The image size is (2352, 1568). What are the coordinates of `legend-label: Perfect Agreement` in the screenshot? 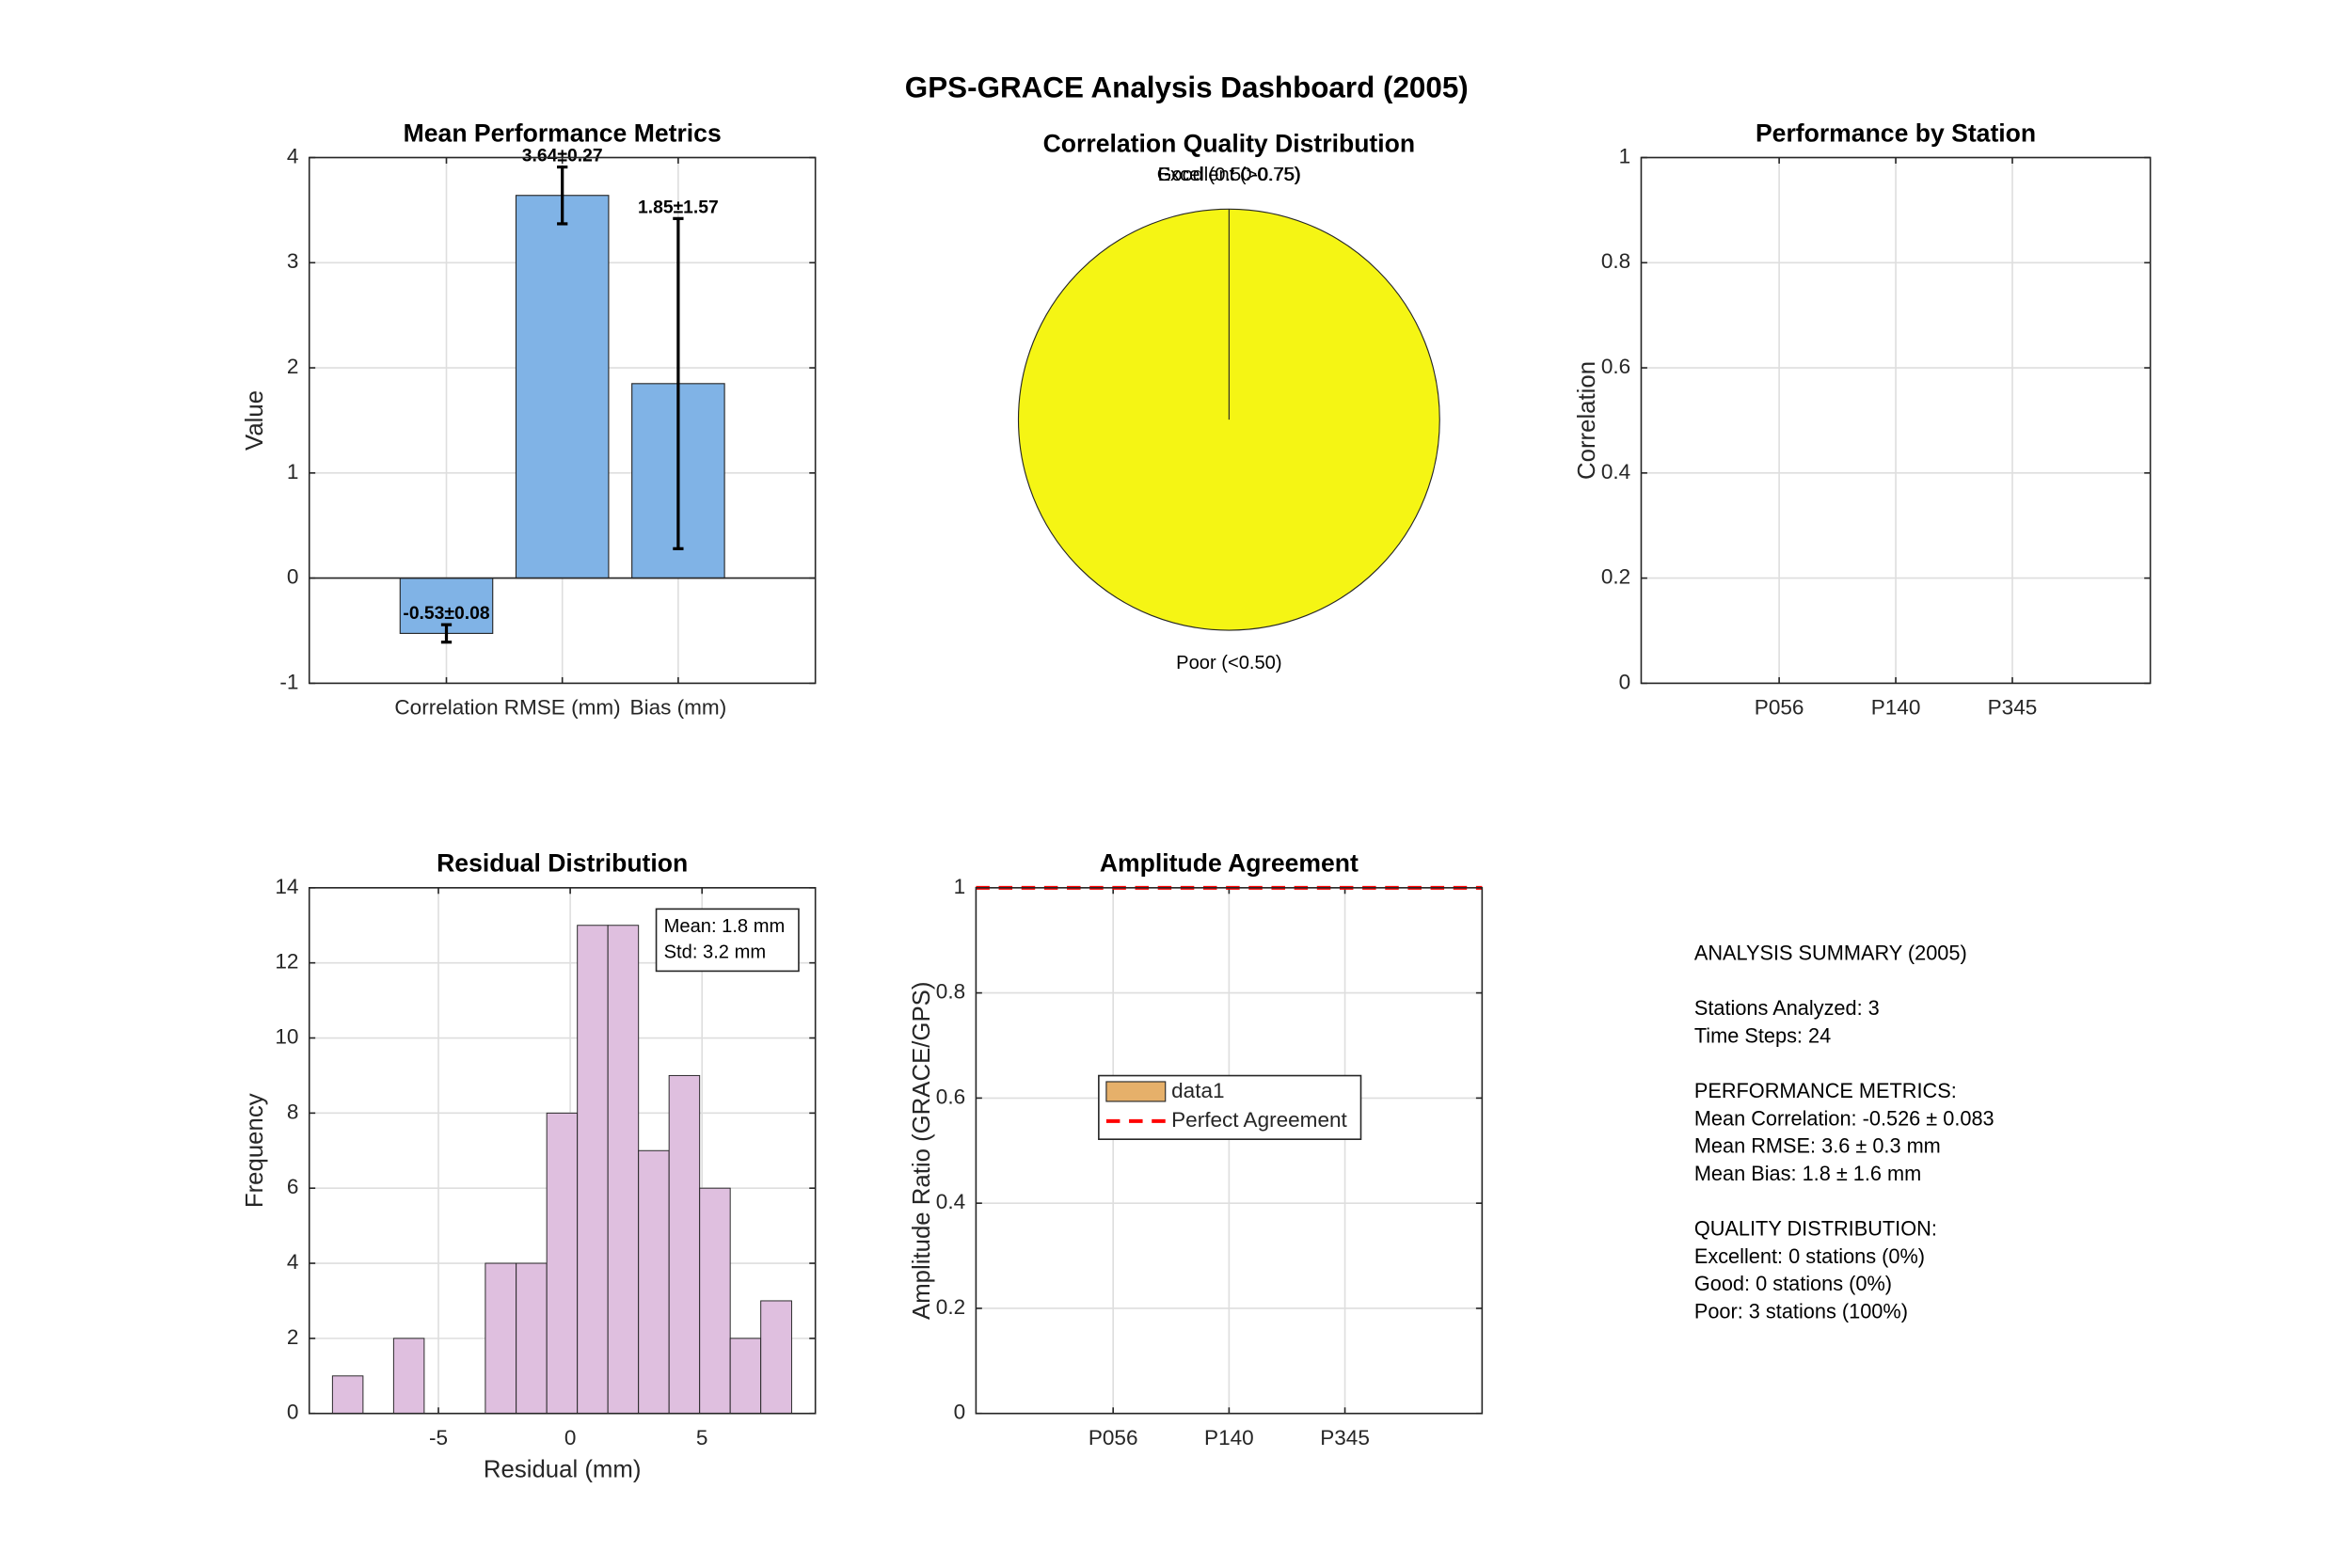 It's located at (1259, 1120).